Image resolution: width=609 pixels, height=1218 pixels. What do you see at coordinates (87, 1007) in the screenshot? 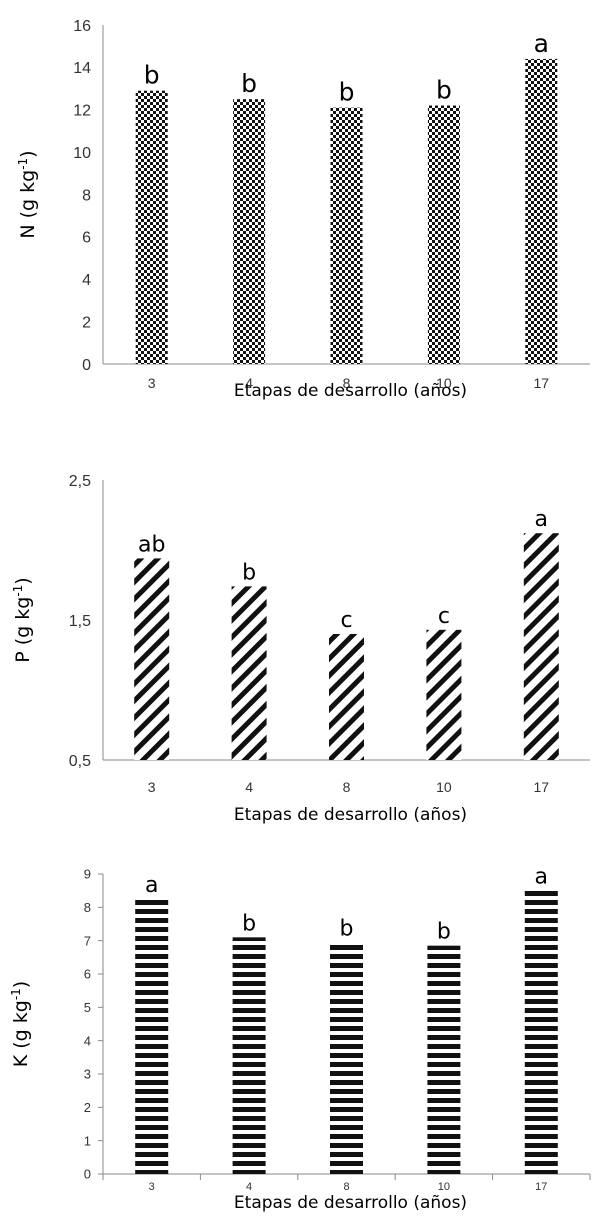
I see `y-tick-label: 5` at bounding box center [87, 1007].